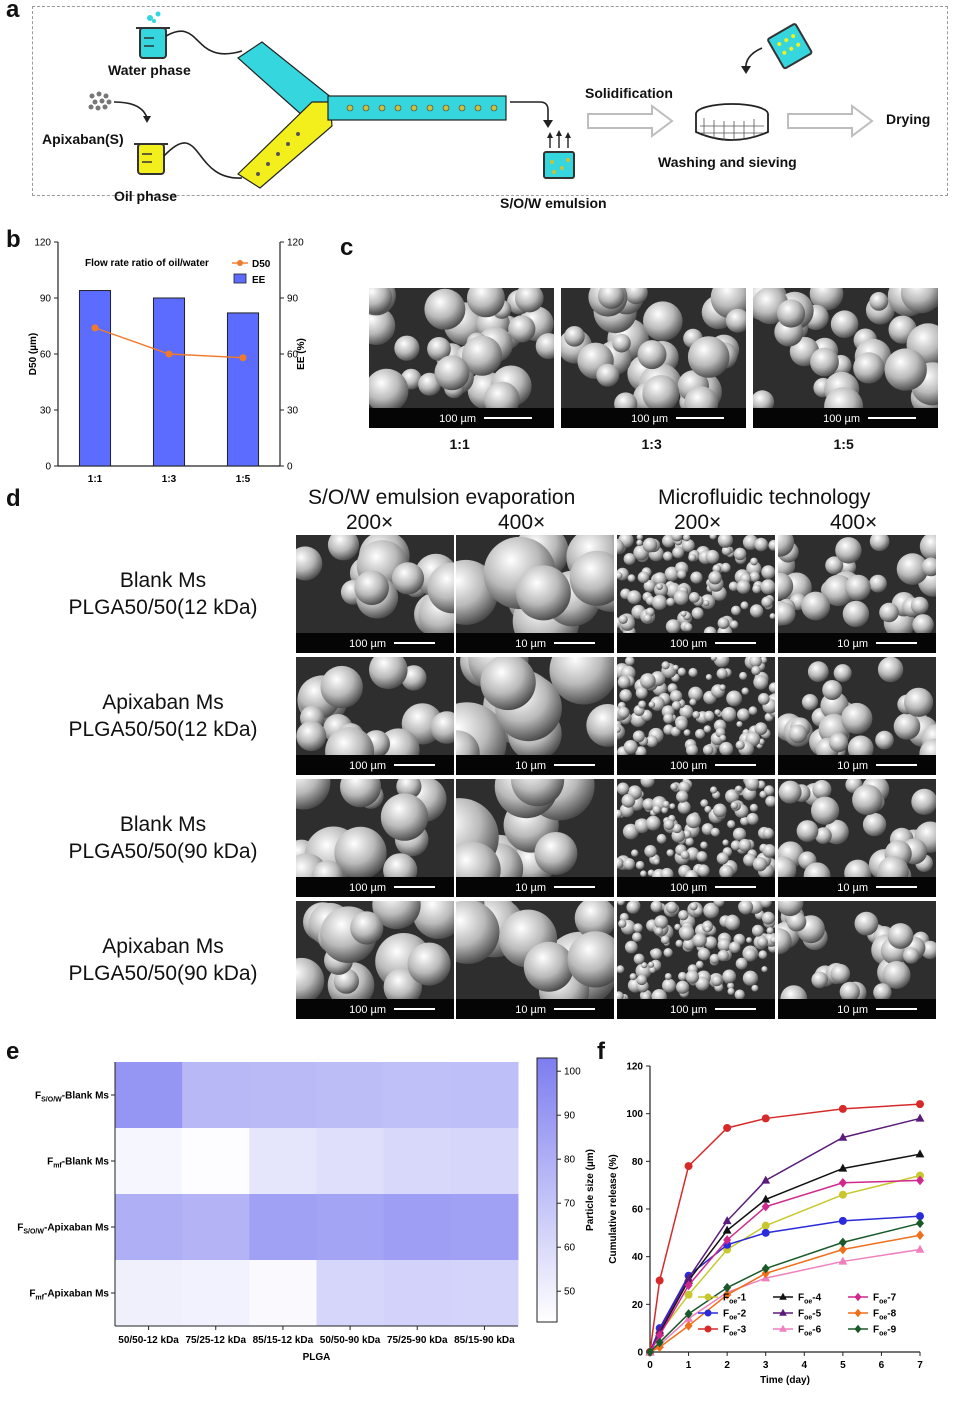  Describe the element at coordinates (553, 203) in the screenshot. I see `emulsion-label: S/O/W emulsion` at that location.